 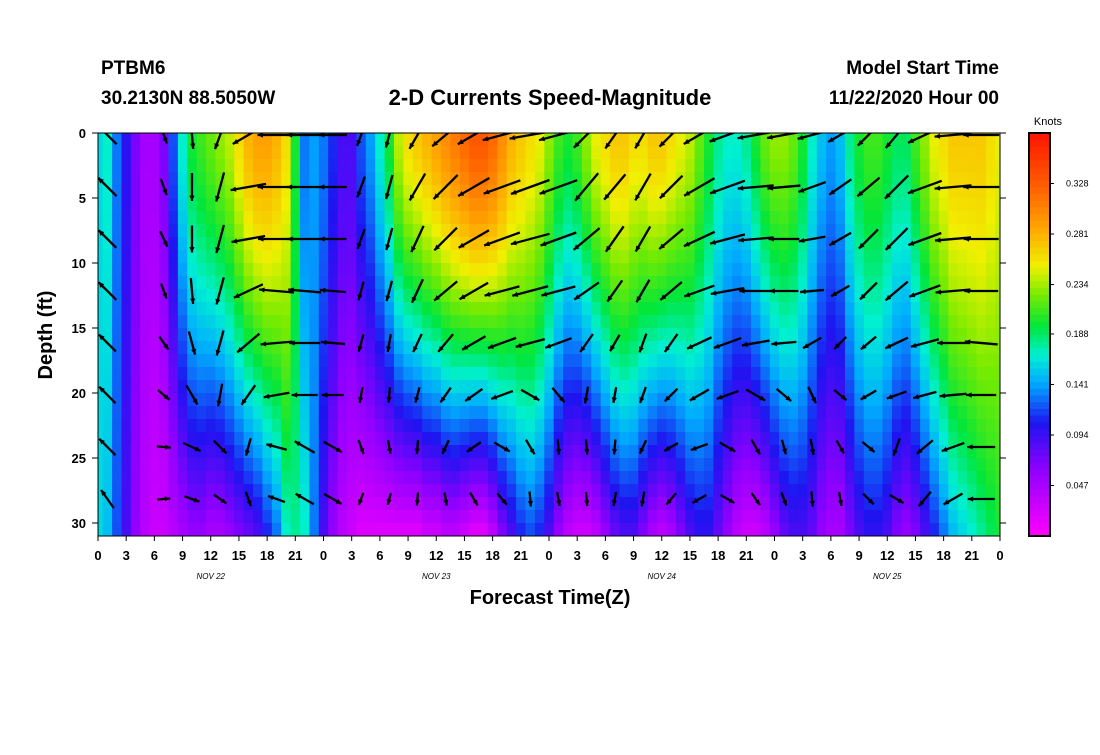 What do you see at coordinates (887, 576) in the screenshot?
I see `day-label: NOV 25` at bounding box center [887, 576].